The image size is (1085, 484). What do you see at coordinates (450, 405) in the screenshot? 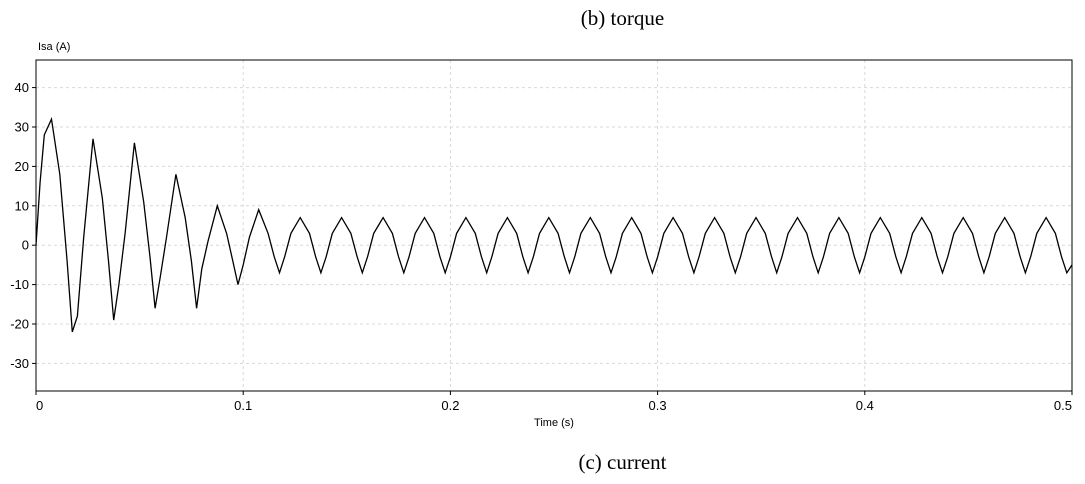
I see `x-tick-label: 0.2` at bounding box center [450, 405].